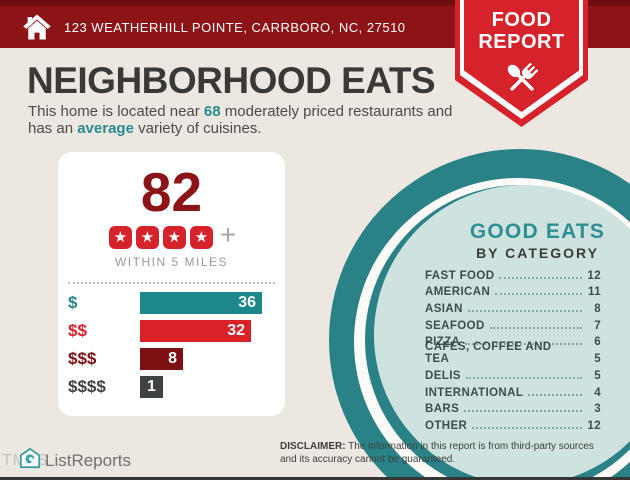 The width and height of the screenshot is (630, 480). I want to click on bar-row: $ 36, so click(171, 303).